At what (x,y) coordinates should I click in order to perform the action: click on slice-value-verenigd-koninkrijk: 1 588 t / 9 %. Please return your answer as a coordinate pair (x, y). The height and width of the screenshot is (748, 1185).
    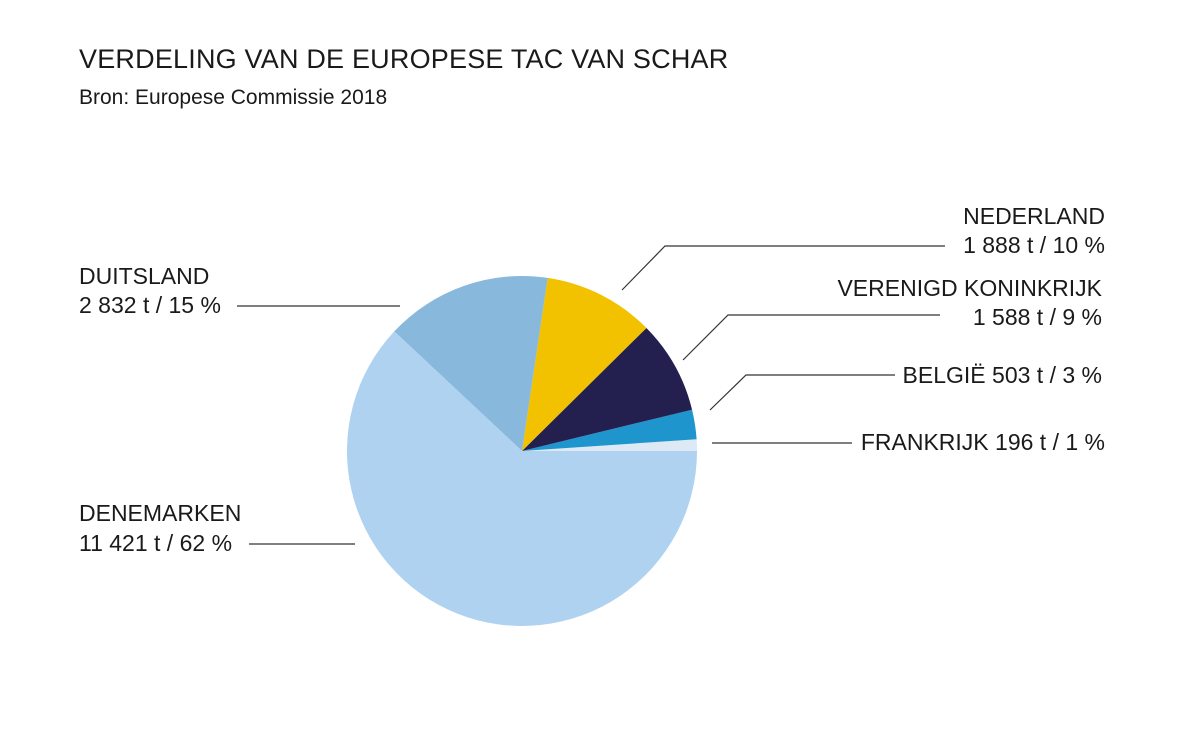
    Looking at the image, I should click on (1037, 317).